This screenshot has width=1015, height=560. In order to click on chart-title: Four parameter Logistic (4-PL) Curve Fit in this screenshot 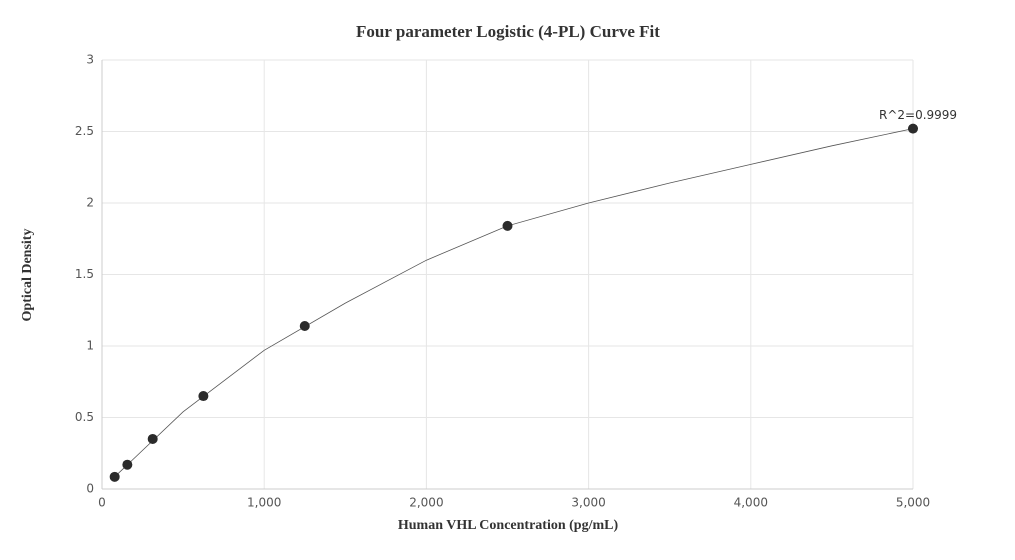, I will do `click(508, 31)`.